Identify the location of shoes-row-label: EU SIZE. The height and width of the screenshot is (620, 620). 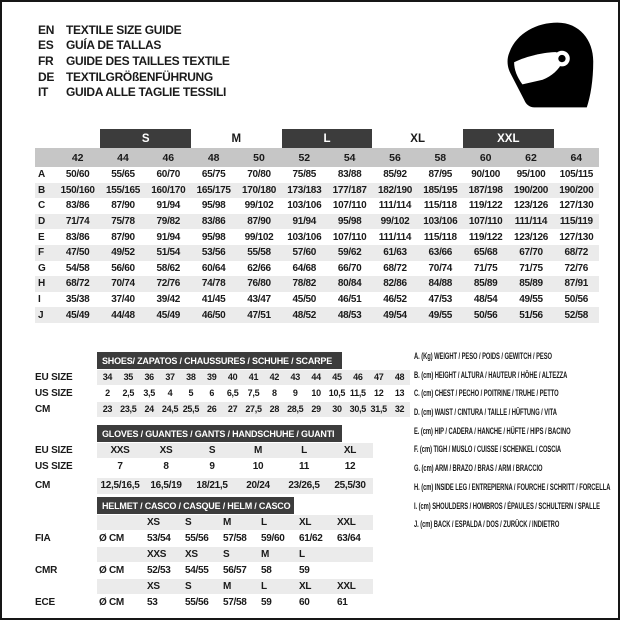
(54, 377).